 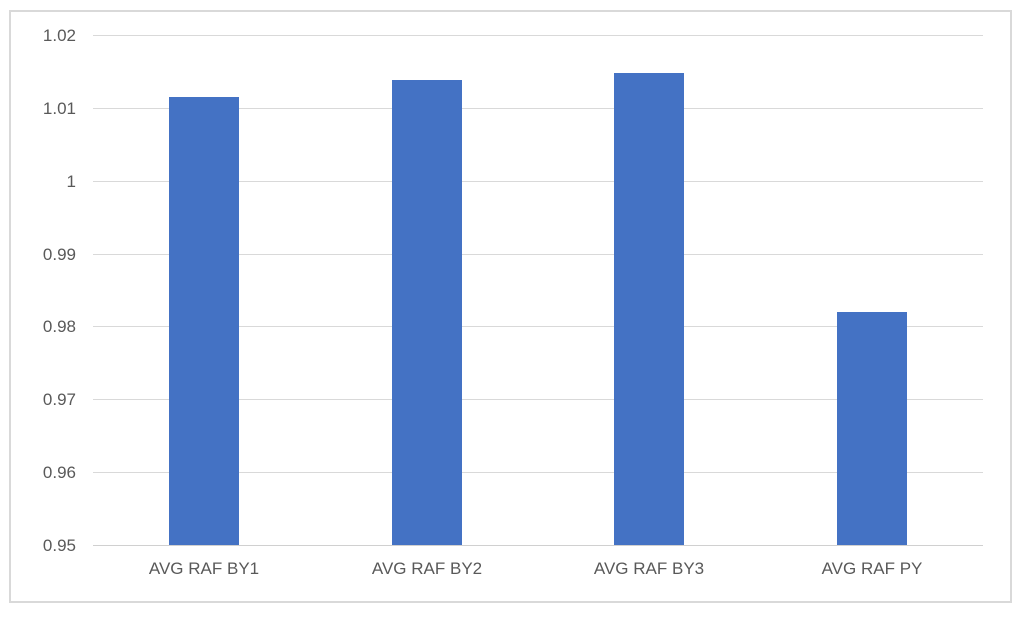 What do you see at coordinates (59, 254) in the screenshot?
I see `y-tick-label: 0.99` at bounding box center [59, 254].